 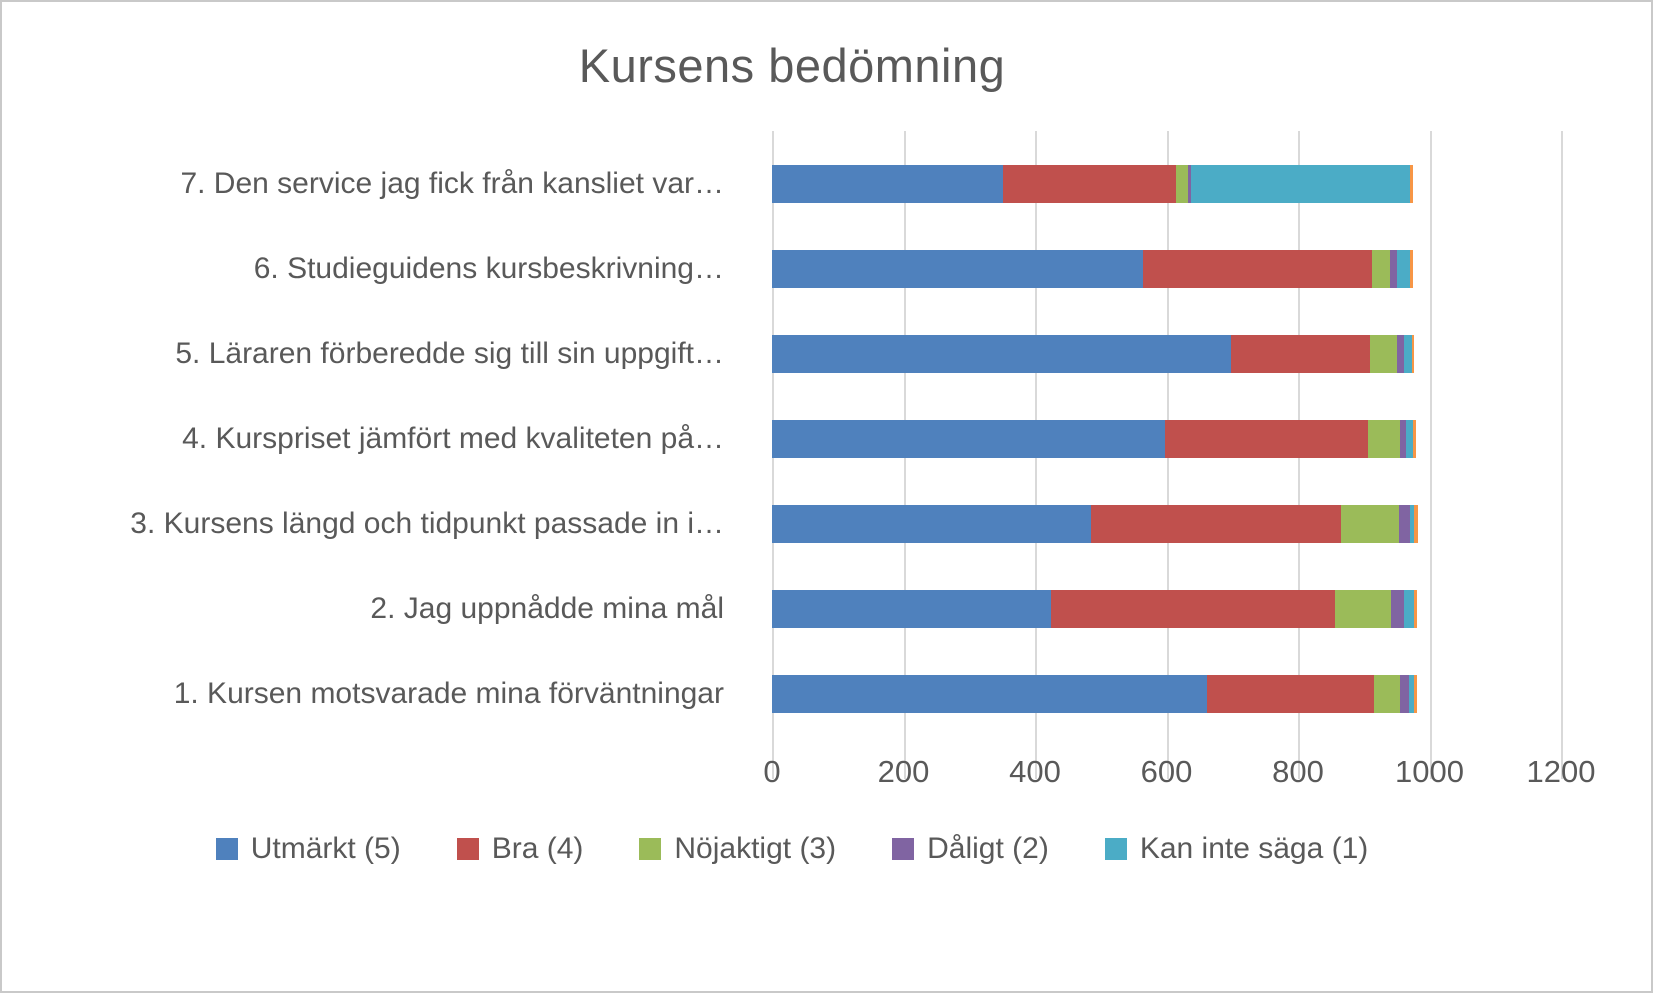 What do you see at coordinates (1035, 771) in the screenshot?
I see `x-tick-label: 400` at bounding box center [1035, 771].